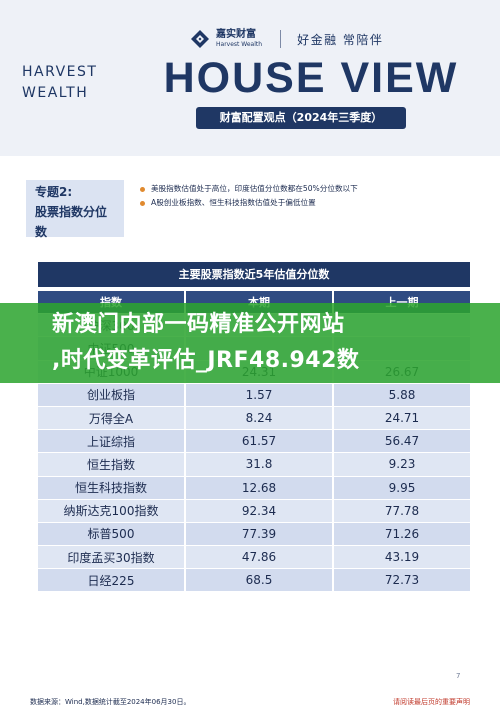  I want to click on overlay-text-line-2: ,时代变革评估_JRF48.942数, so click(206, 360).